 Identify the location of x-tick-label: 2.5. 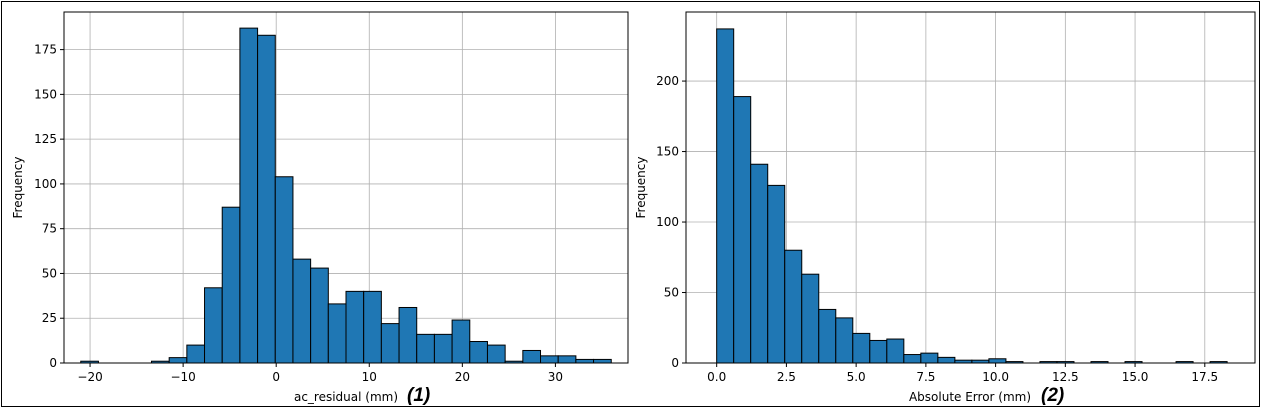
(786, 377).